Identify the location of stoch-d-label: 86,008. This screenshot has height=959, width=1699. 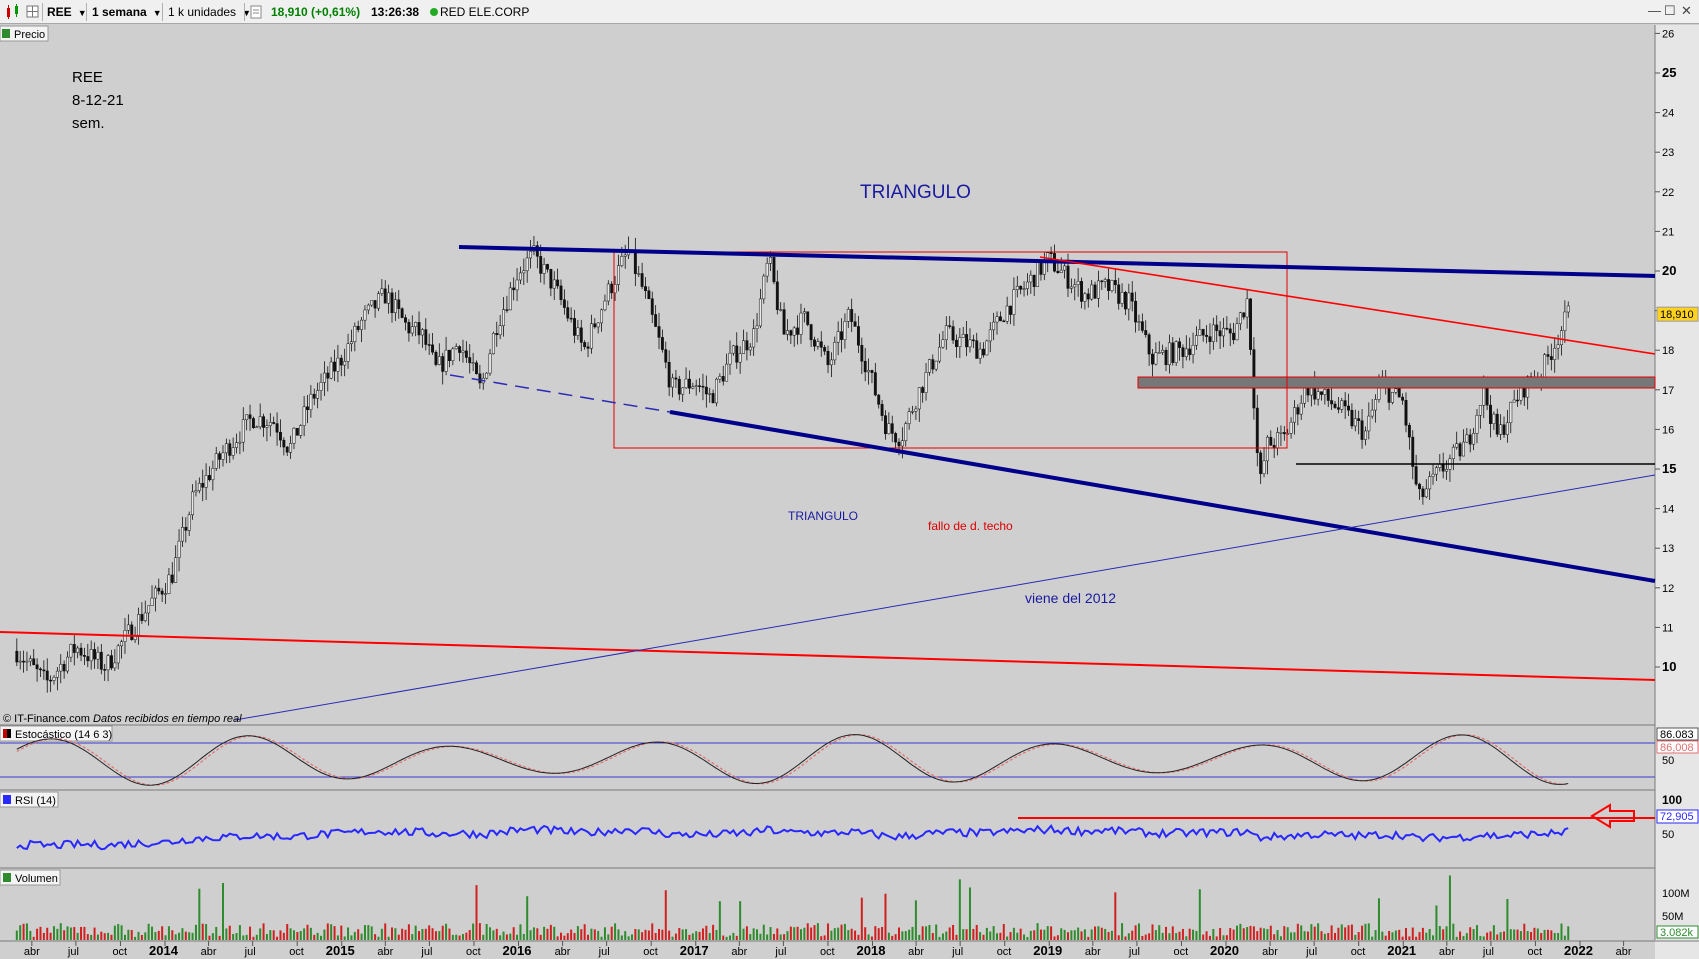
(1677, 748).